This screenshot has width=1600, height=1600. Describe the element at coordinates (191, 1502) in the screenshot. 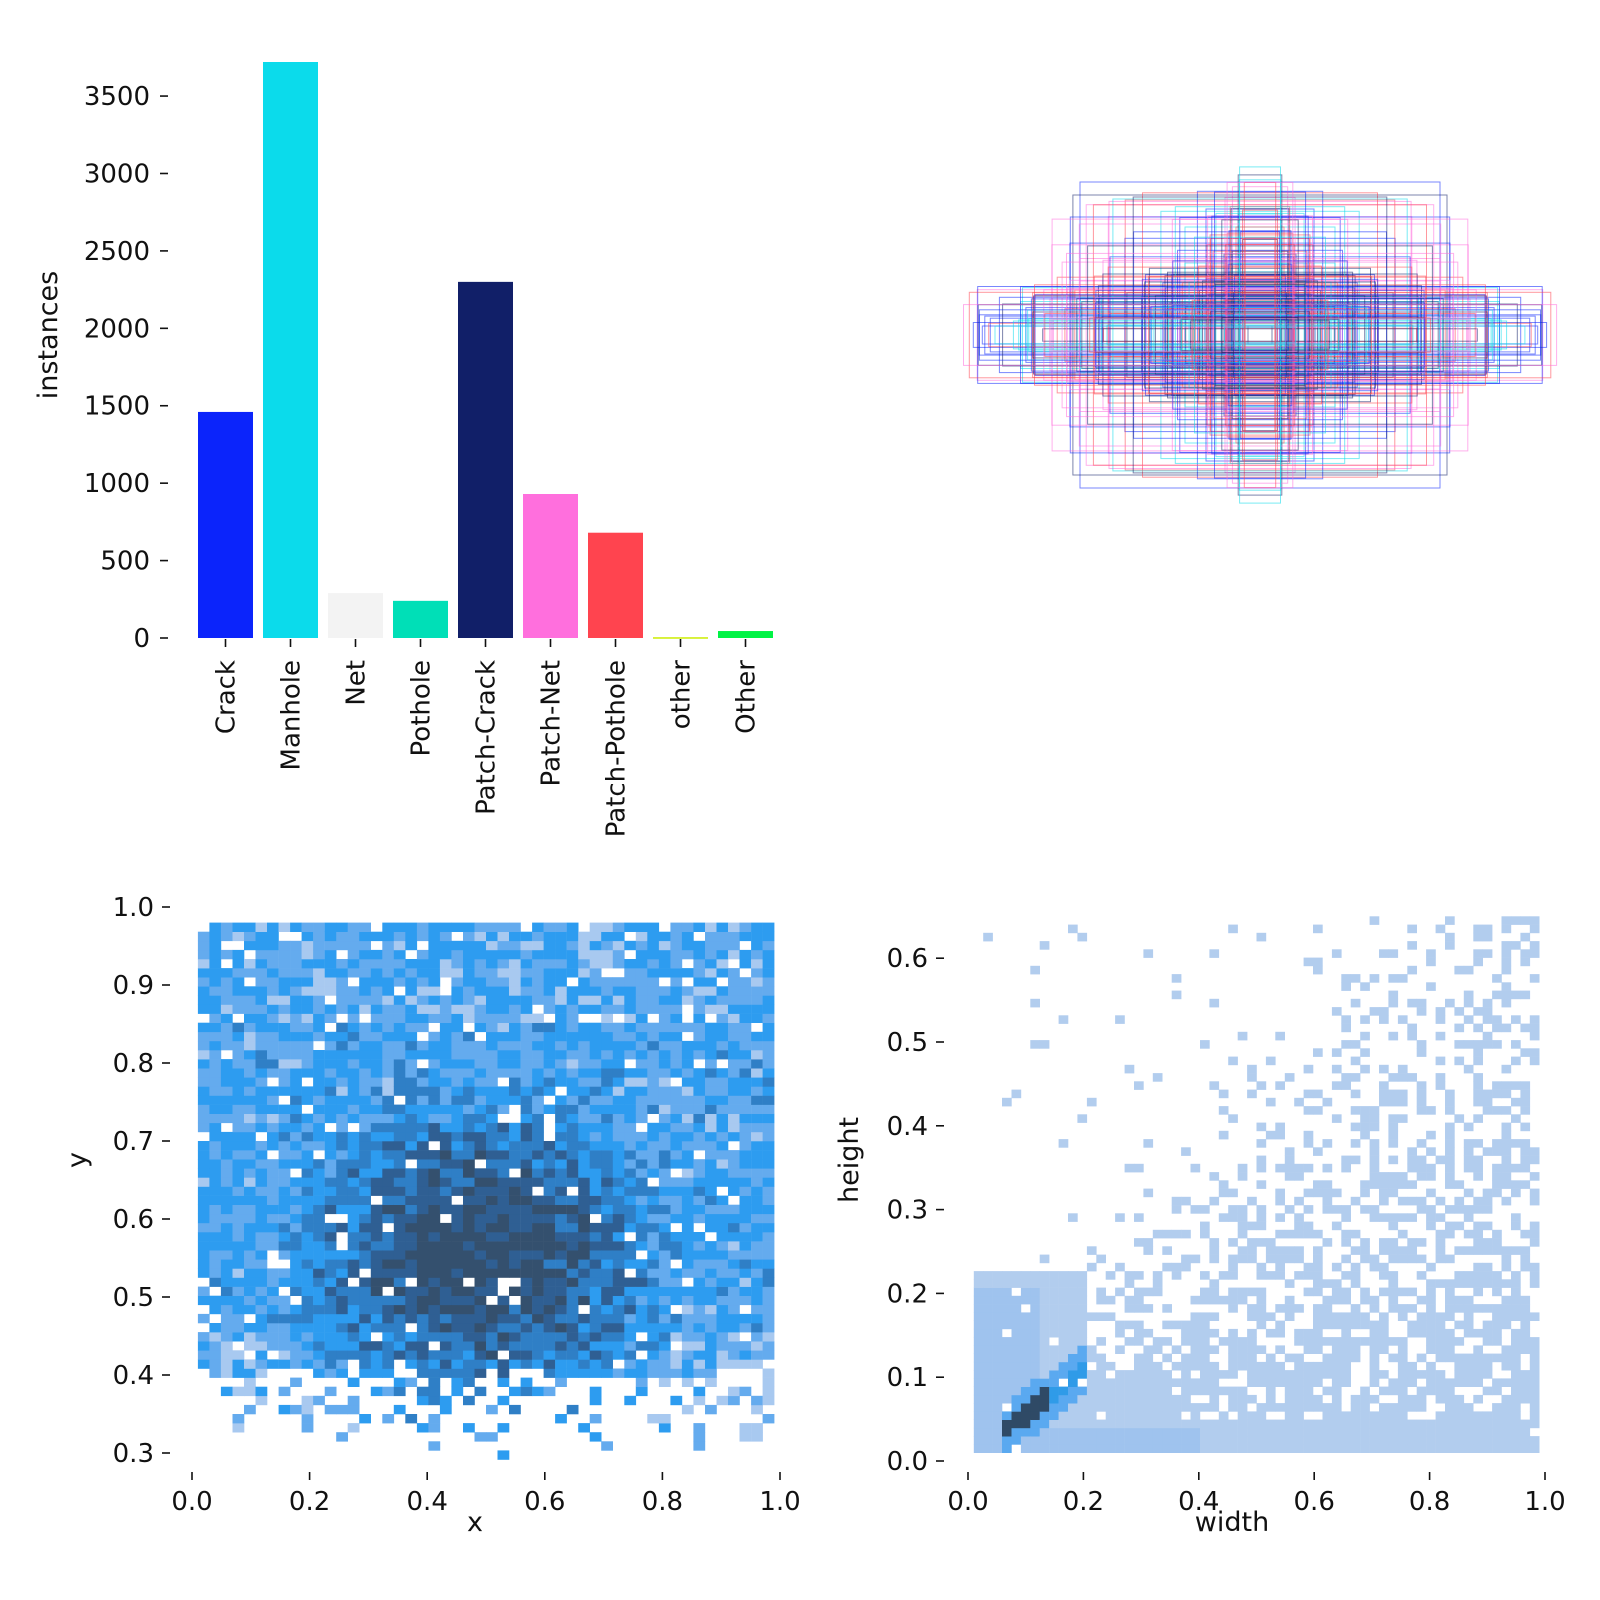

I see `xy-x-tick-label: 0.0` at that location.